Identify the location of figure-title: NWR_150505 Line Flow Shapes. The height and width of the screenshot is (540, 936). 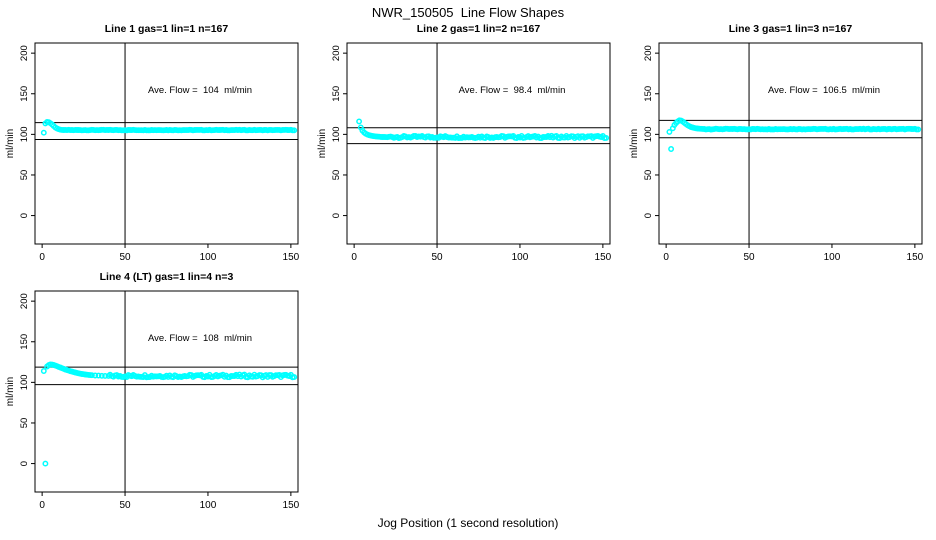
(468, 12).